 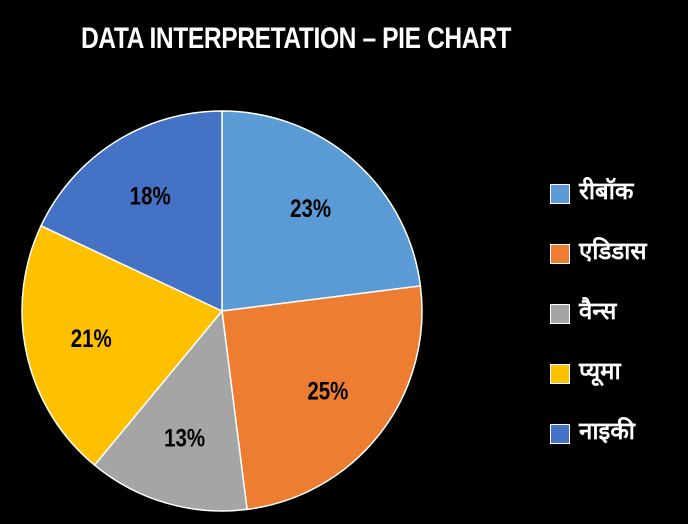 What do you see at coordinates (560, 194) in the screenshot?
I see `legend-swatch-reebok` at bounding box center [560, 194].